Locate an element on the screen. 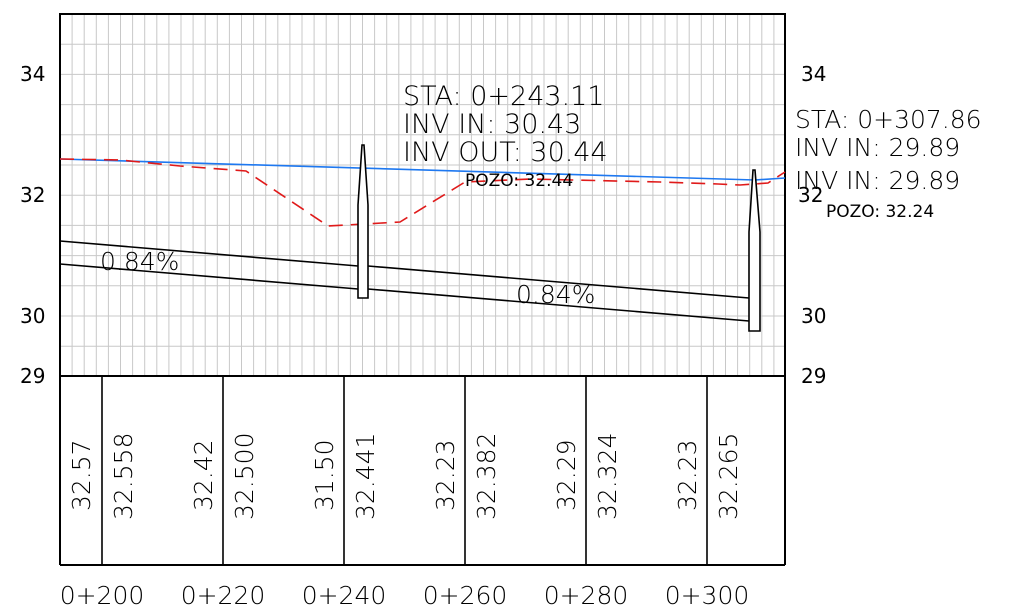  manhole1-rim: POZO: 32.44 is located at coordinates (519, 181).